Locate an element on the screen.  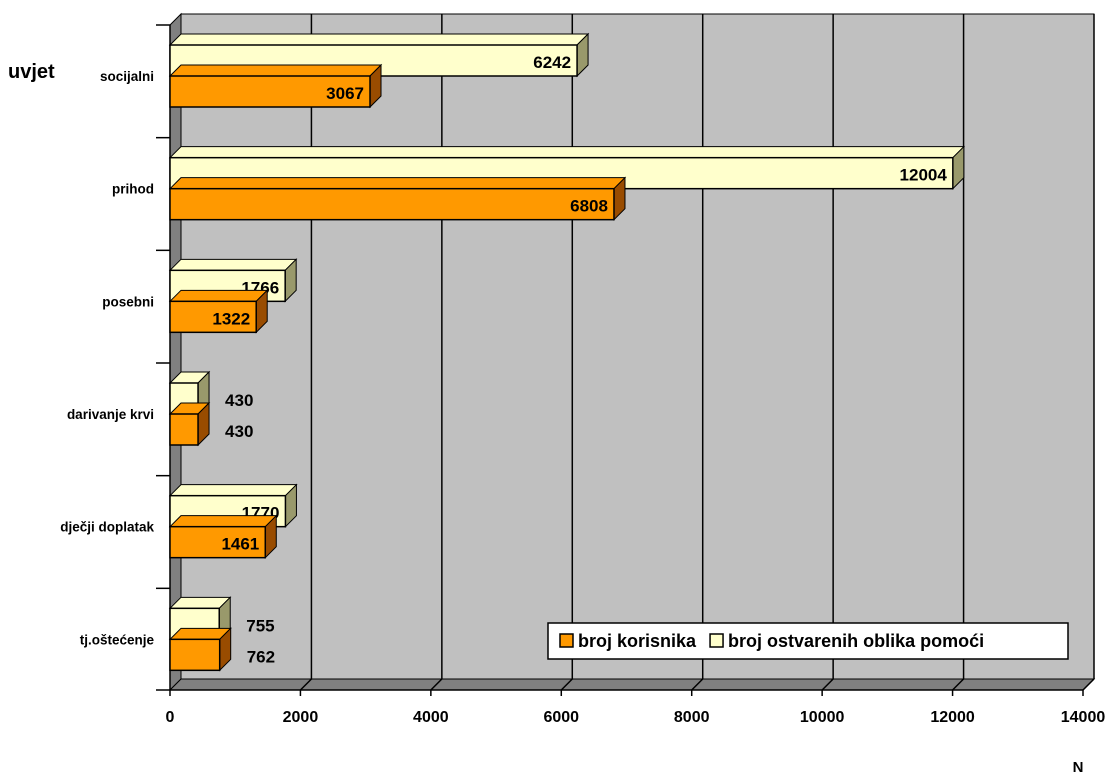
y-axis-title: uvjet is located at coordinates (31, 72).